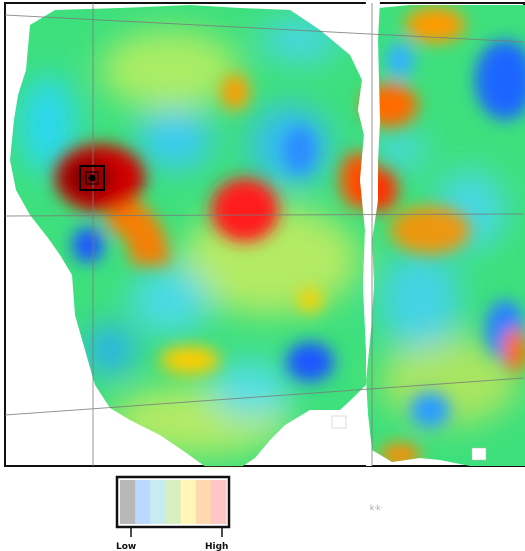  I want to click on coverage-gap, so click(369, 233).